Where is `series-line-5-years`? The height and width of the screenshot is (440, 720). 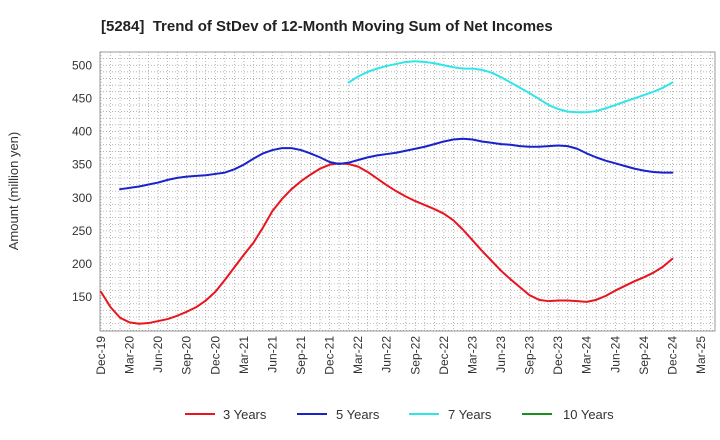
series-line-5-years is located at coordinates (396, 164).